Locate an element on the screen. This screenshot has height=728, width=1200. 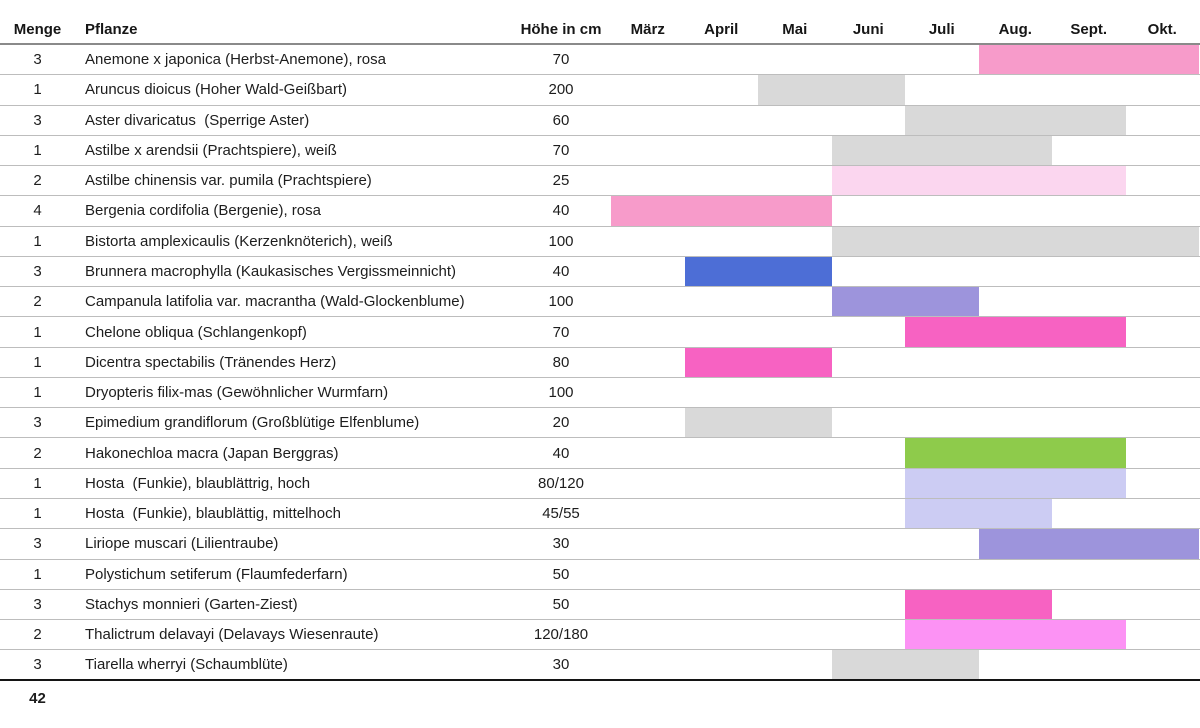
hoehe-cell: 30 is located at coordinates (561, 544).